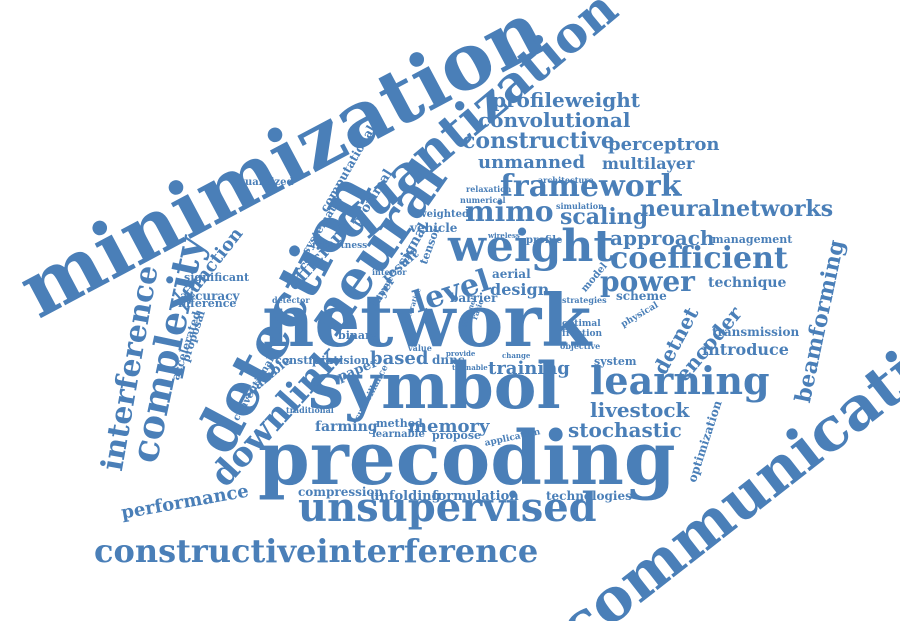  I want to click on word: management, so click(752, 239).